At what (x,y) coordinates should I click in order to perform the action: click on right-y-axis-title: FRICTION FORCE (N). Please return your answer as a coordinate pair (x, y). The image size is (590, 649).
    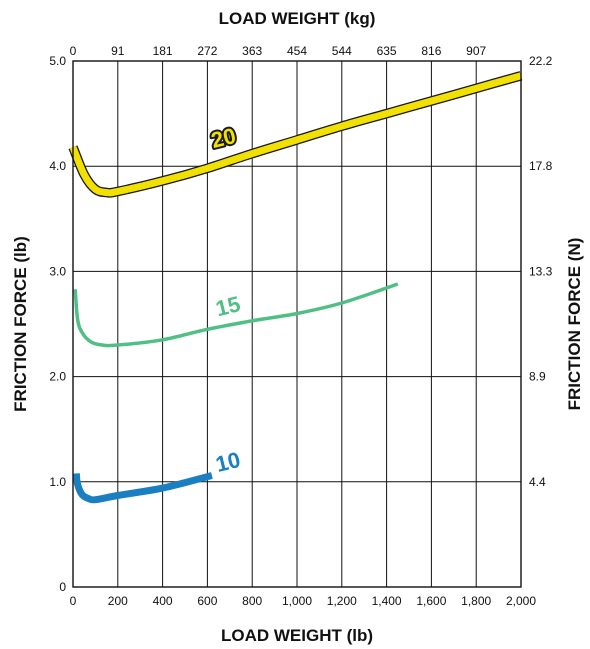
    Looking at the image, I should click on (574, 324).